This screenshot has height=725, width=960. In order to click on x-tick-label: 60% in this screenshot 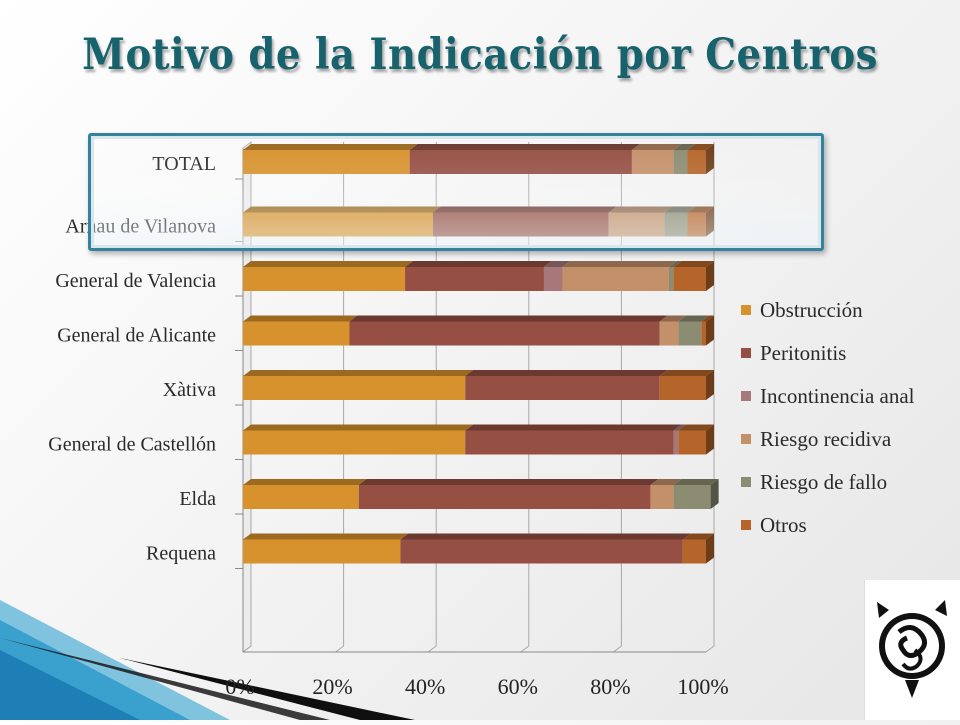, I will do `click(518, 686)`.